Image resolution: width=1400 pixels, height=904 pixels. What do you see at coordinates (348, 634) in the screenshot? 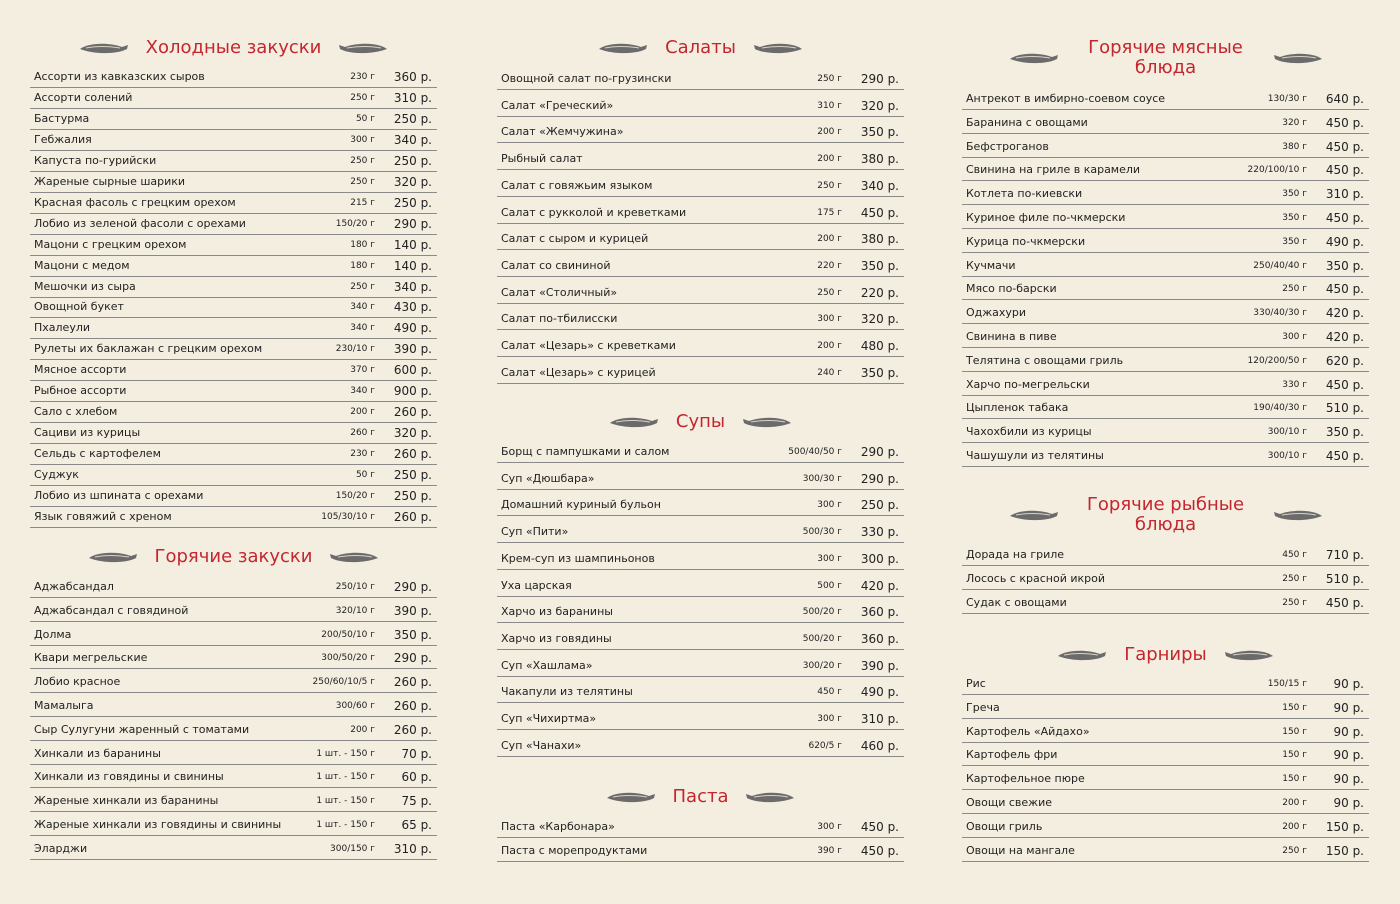
I see `item-weight: 200/50/10 г` at bounding box center [348, 634].